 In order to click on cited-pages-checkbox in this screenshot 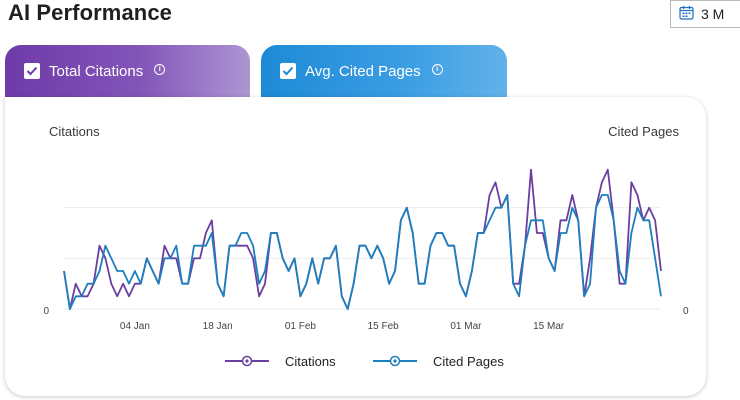, I will do `click(288, 71)`.